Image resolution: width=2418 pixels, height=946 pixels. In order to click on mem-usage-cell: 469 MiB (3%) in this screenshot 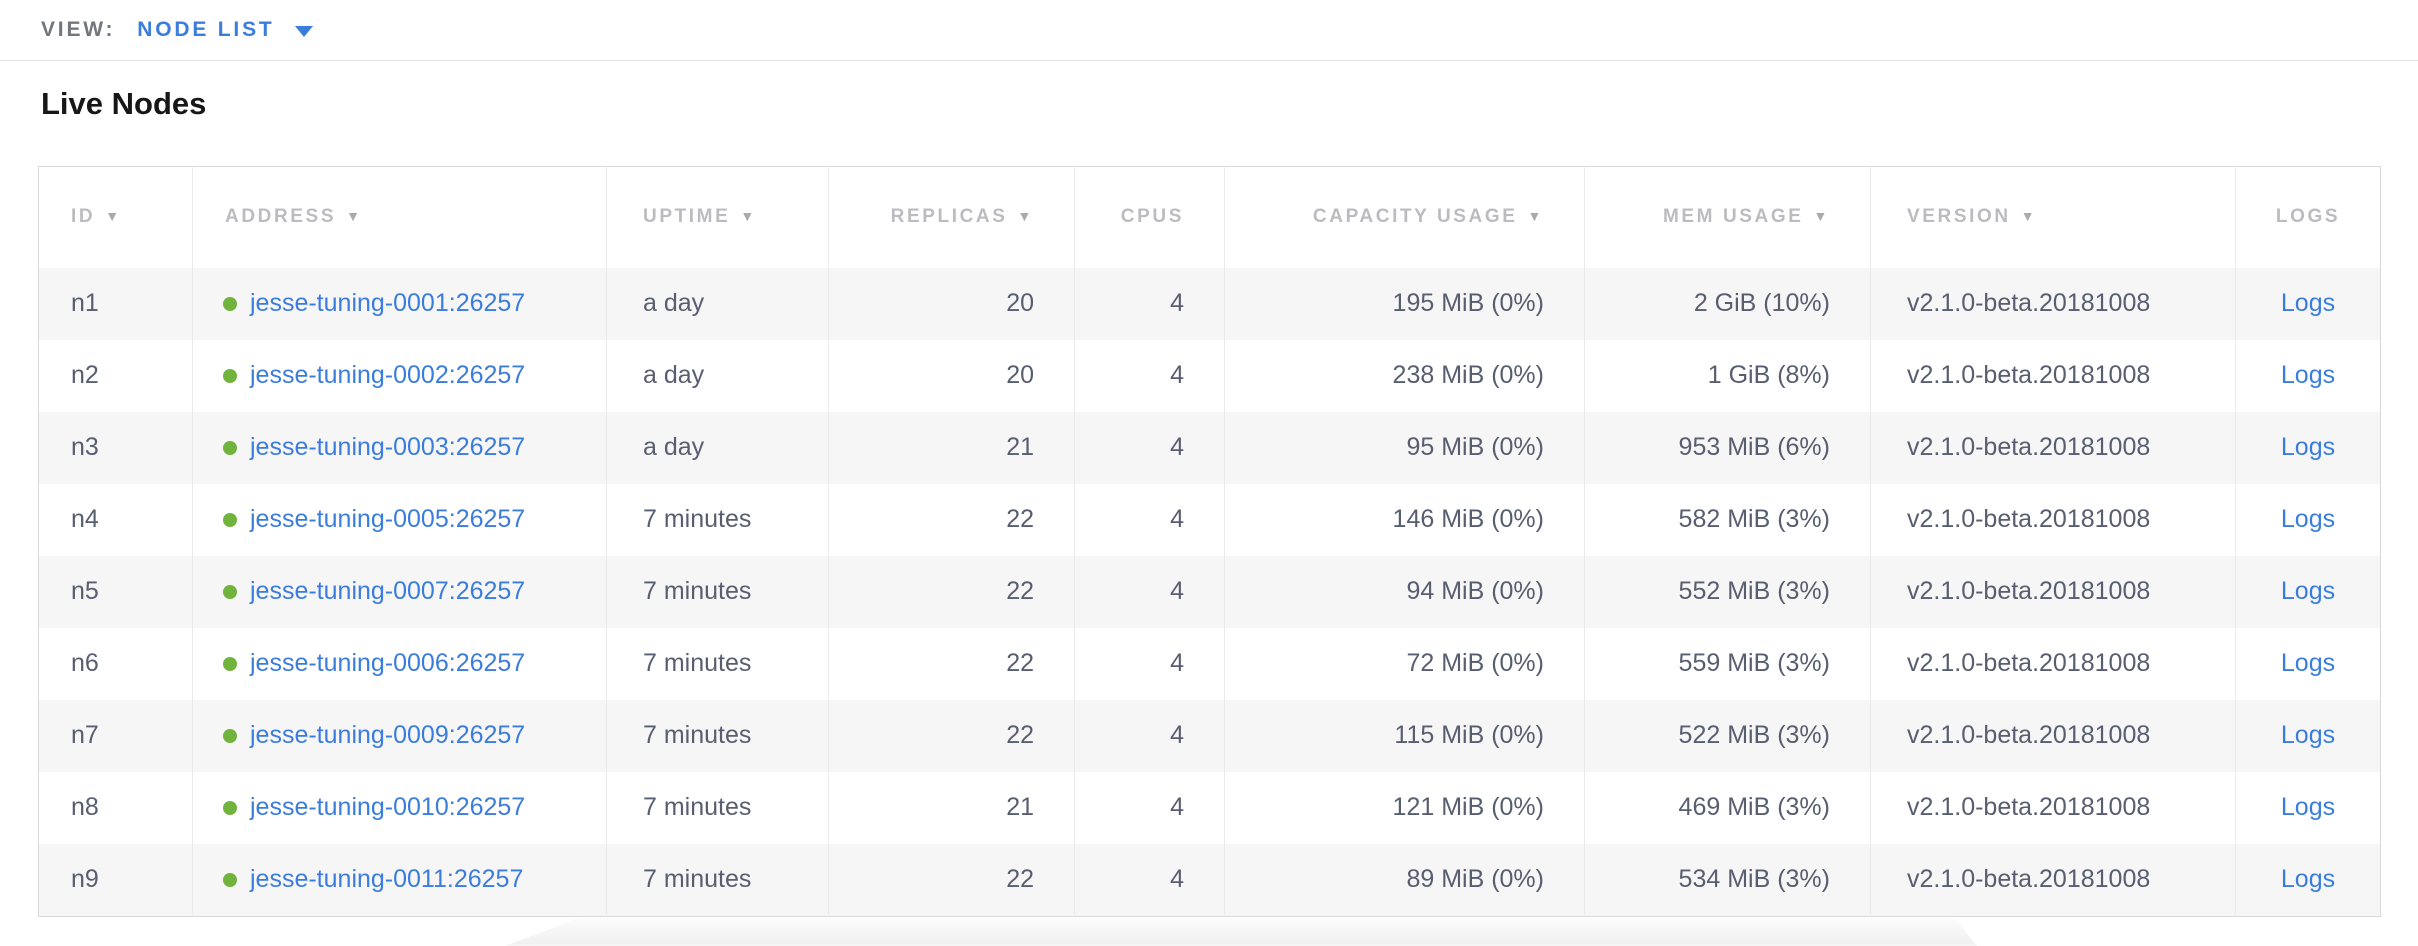, I will do `click(1727, 807)`.